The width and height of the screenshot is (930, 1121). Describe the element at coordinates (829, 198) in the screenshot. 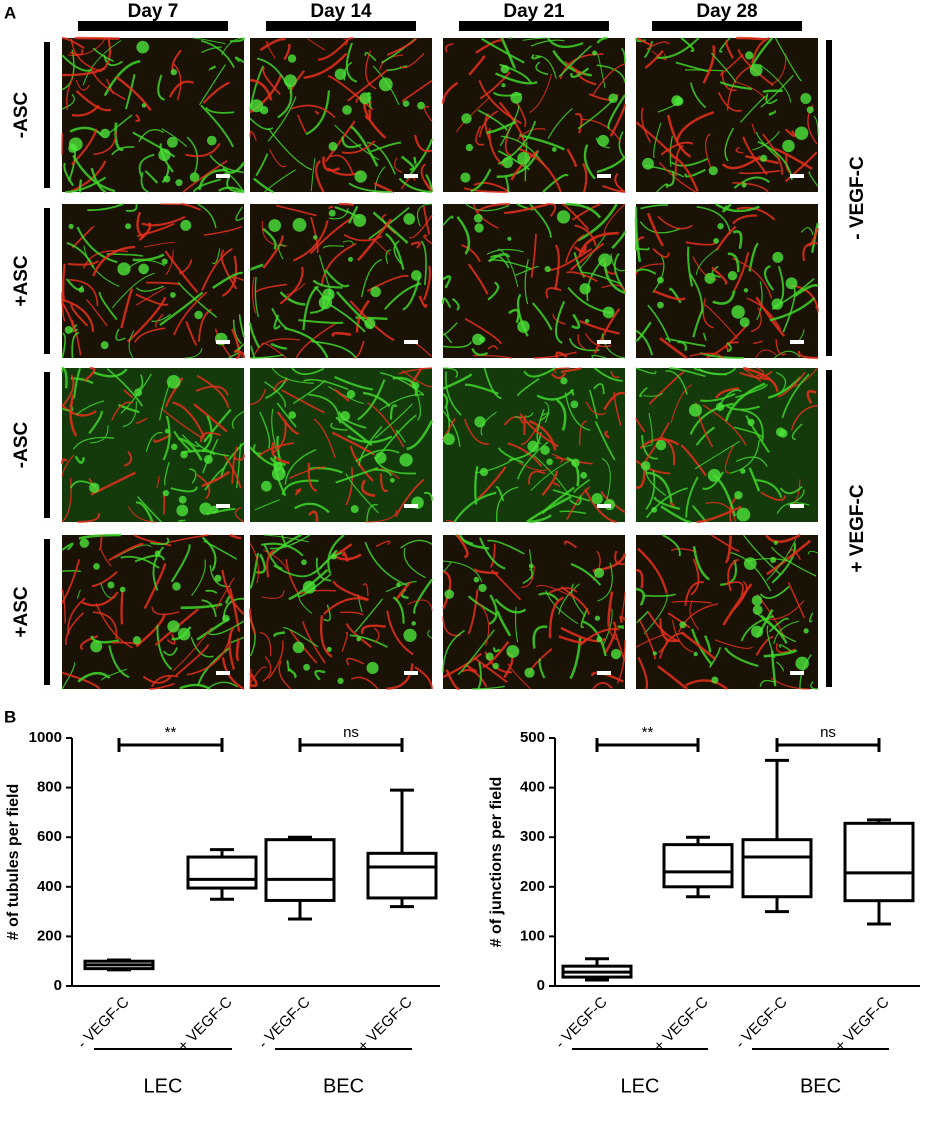

I see `group-bar` at that location.